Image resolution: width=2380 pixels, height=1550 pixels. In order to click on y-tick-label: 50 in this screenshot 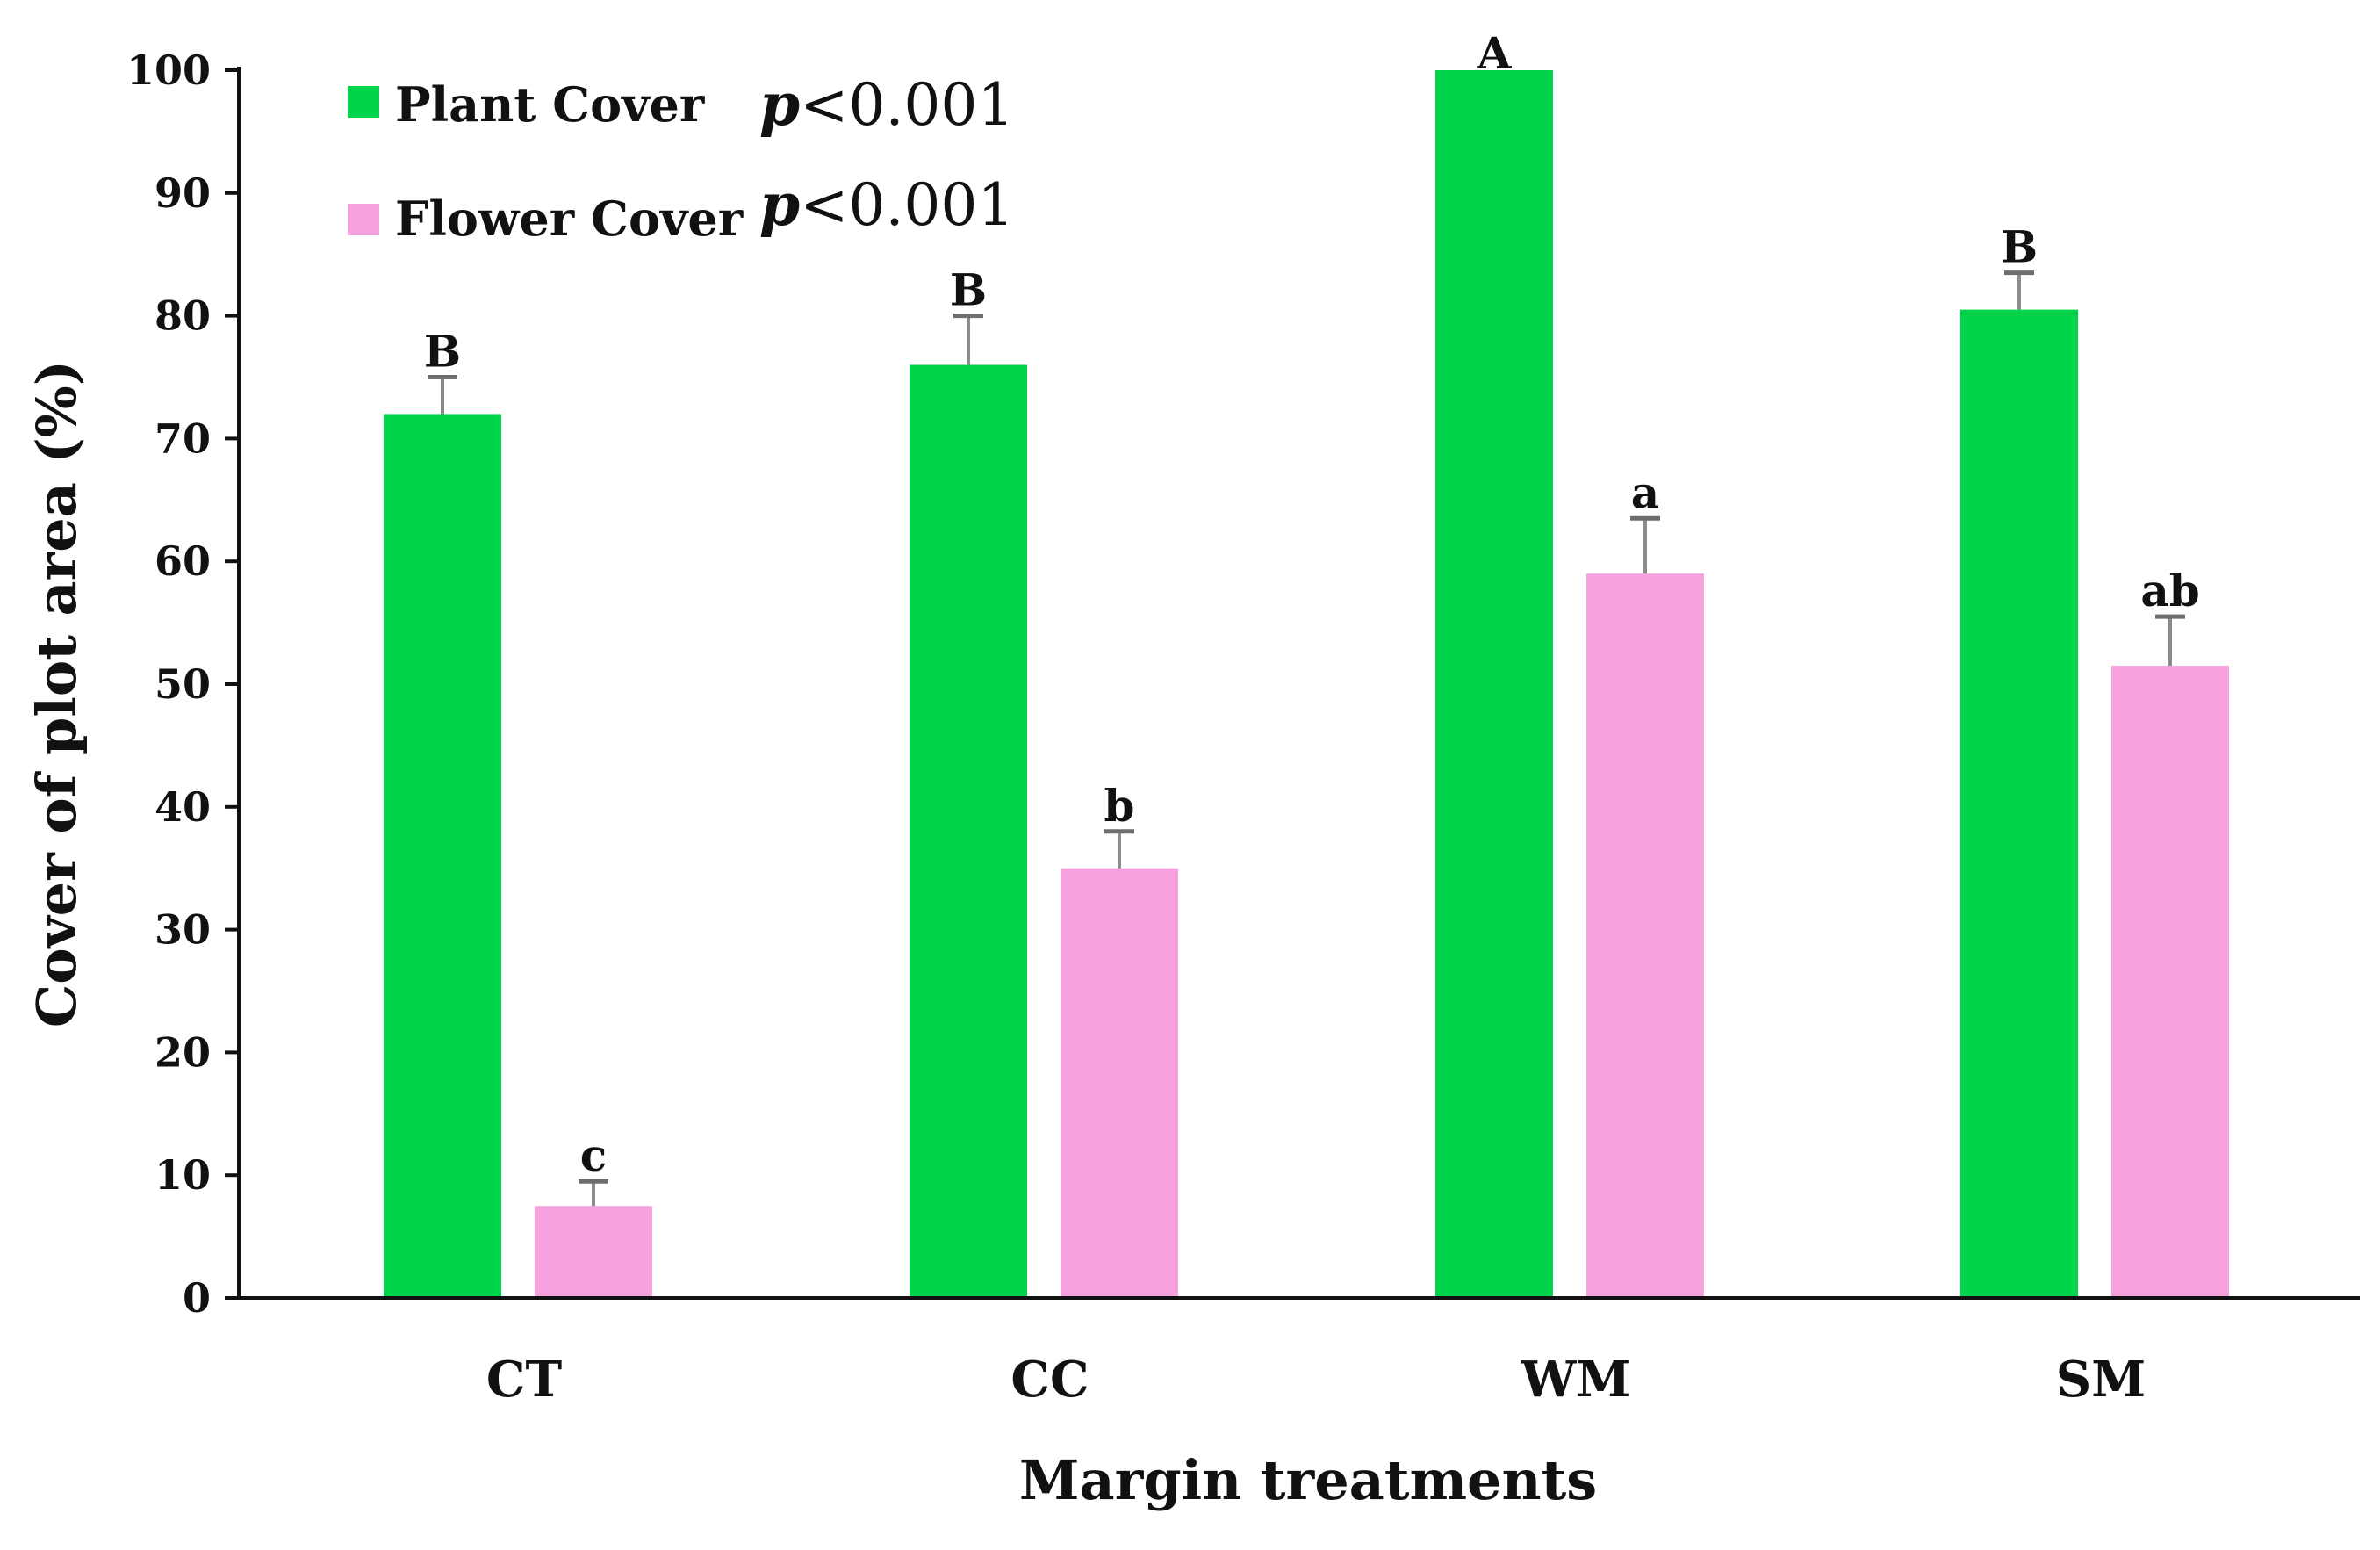, I will do `click(183, 684)`.